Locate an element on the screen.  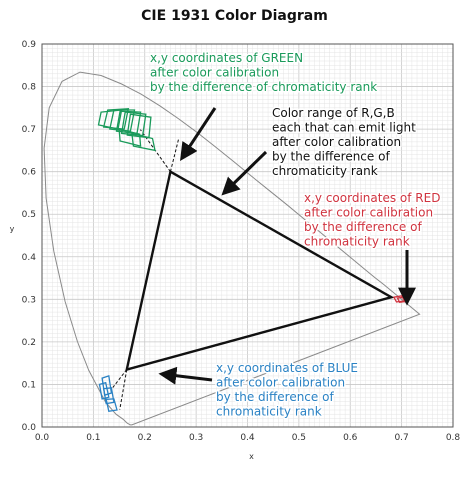
blue-annotation-halo: by the difference of is located at coordinates (275, 397).